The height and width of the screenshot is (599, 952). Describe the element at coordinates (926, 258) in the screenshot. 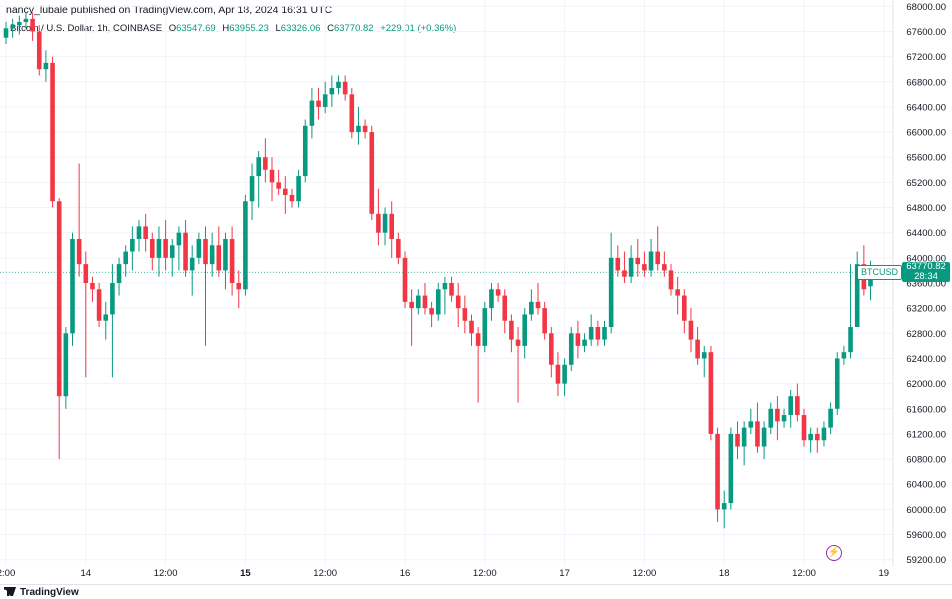

I see `y-tick-label: 64000.00` at that location.